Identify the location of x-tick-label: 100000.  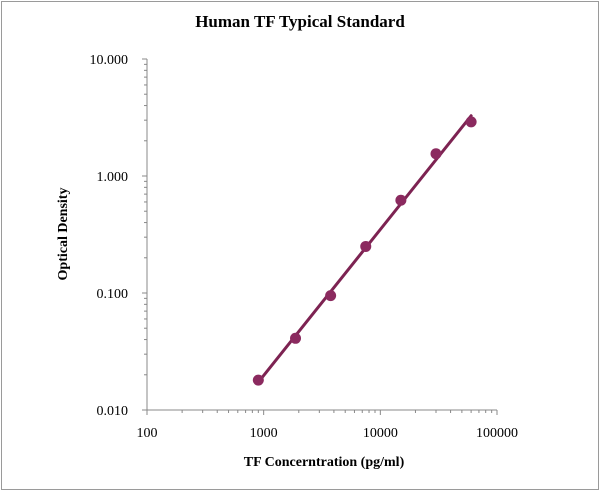
(497, 433).